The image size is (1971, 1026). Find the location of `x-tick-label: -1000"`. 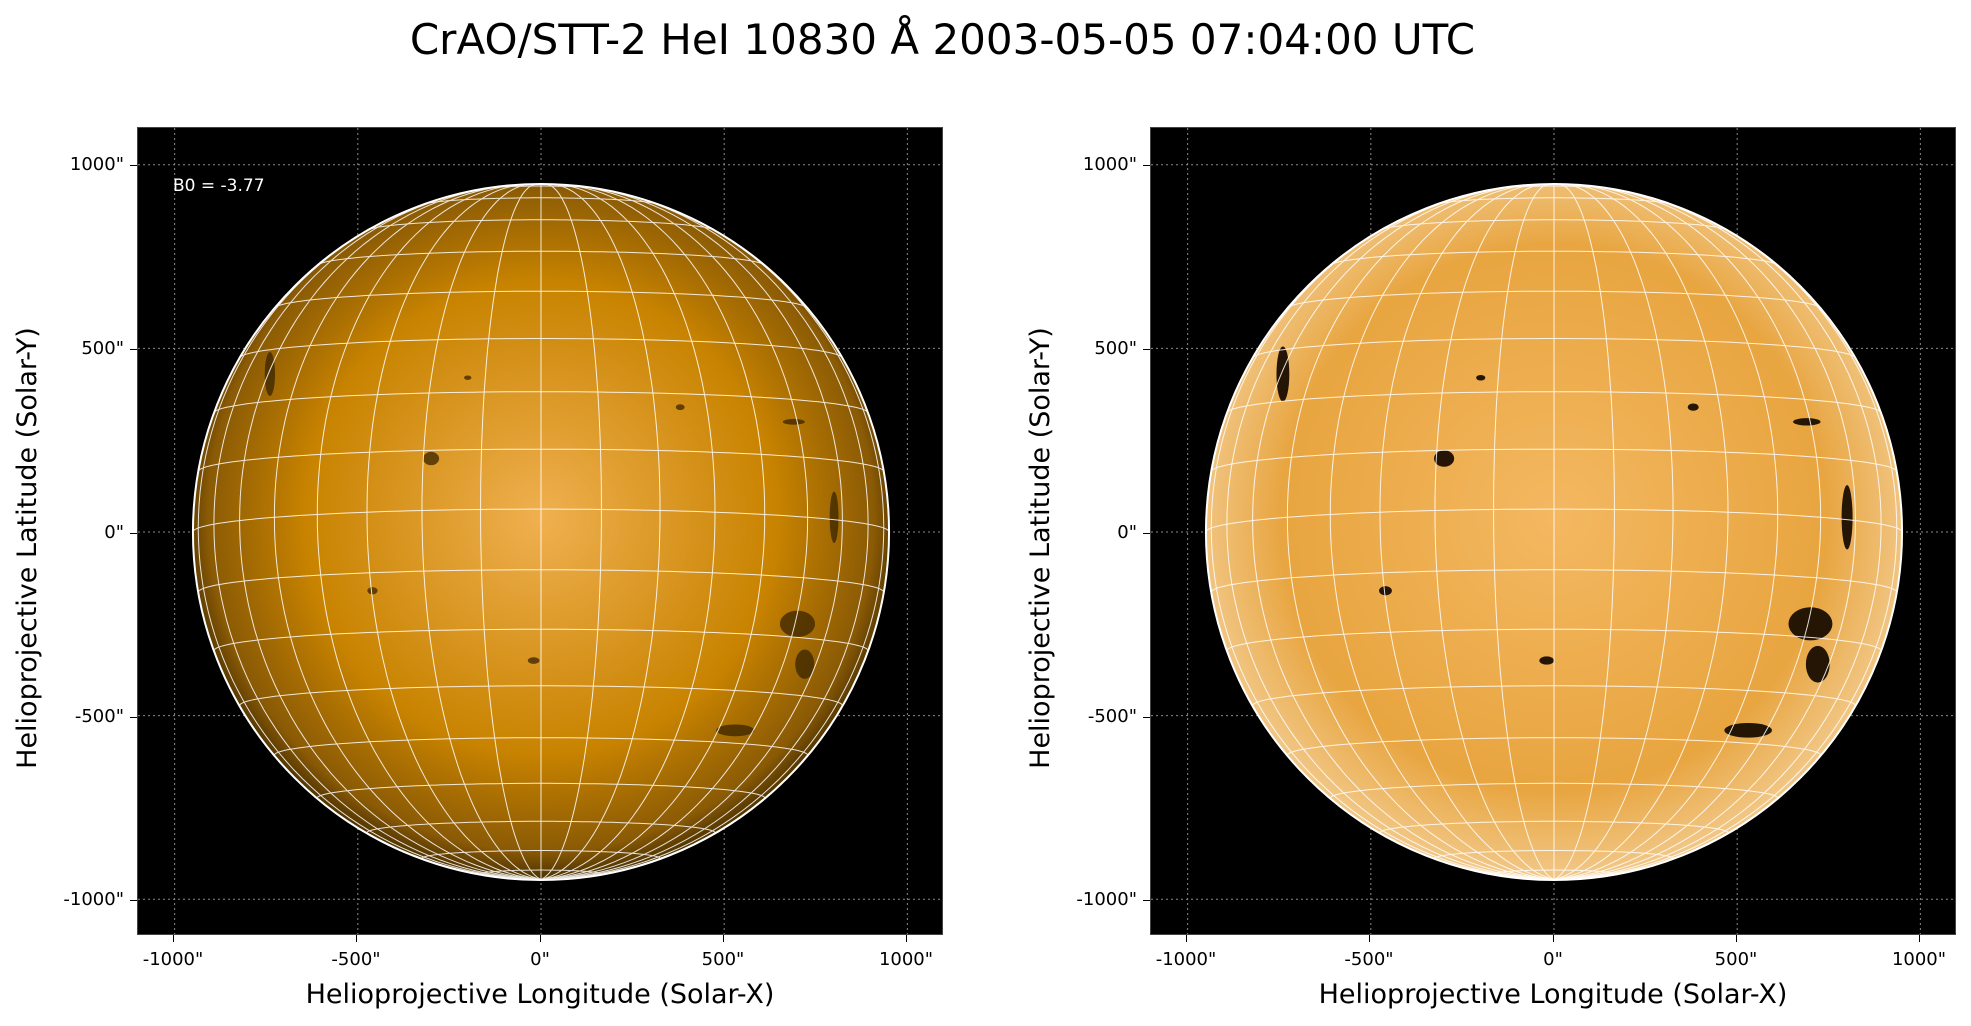

x-tick-label: -1000" is located at coordinates (173, 959).